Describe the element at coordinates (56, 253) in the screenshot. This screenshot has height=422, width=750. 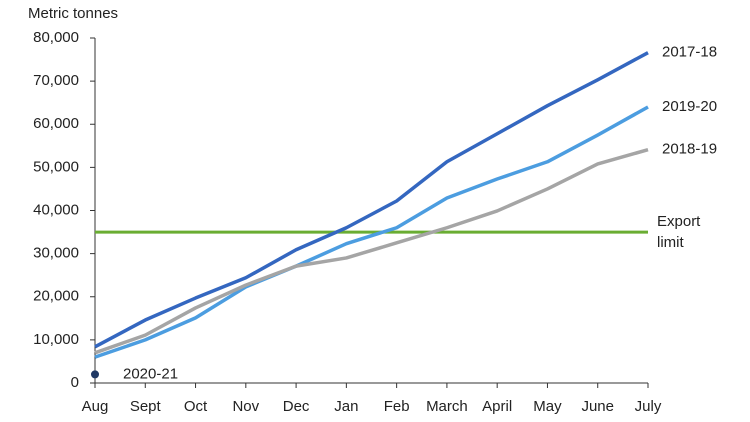
I see `y-tick-label: 30,000` at that location.